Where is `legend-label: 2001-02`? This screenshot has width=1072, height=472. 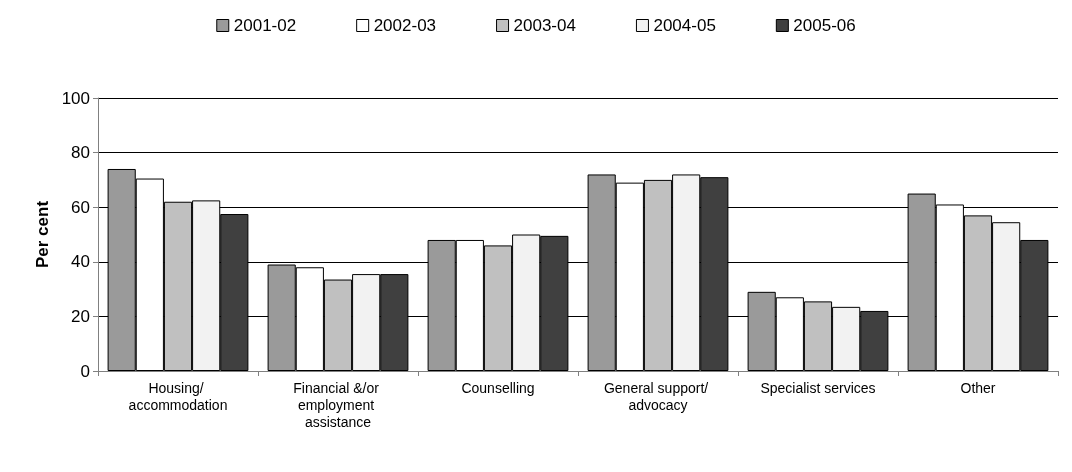
legend-label: 2001-02 is located at coordinates (265, 25).